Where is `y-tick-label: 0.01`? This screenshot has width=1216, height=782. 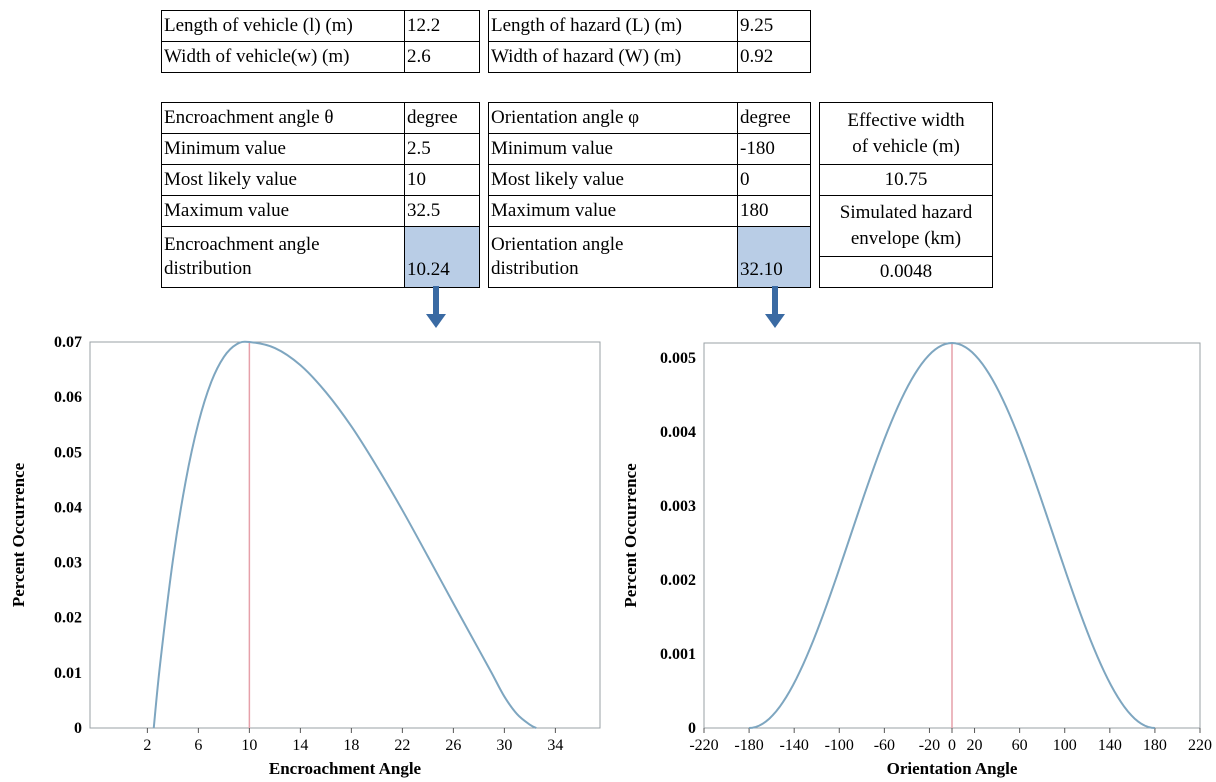
y-tick-label: 0.01 is located at coordinates (68, 673).